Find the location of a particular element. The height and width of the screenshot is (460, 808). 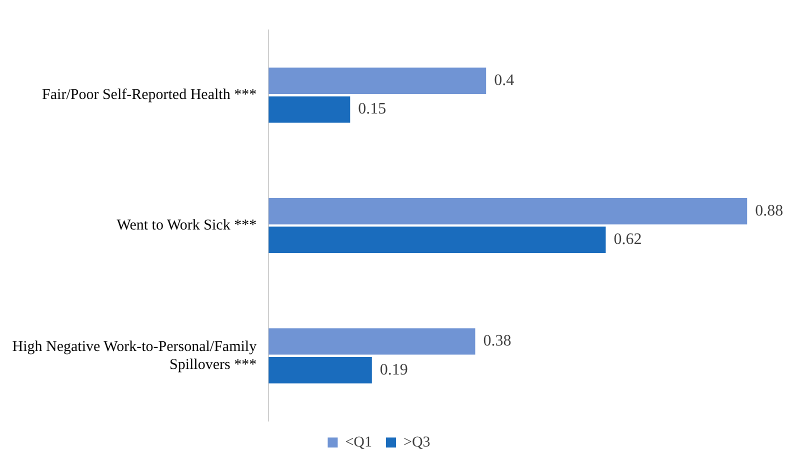

data-label: 0.19 is located at coordinates (394, 369).